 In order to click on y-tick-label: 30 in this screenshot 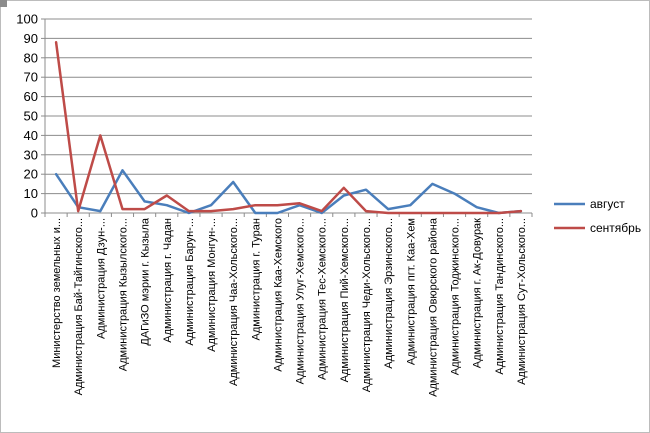, I will do `click(31, 154)`.